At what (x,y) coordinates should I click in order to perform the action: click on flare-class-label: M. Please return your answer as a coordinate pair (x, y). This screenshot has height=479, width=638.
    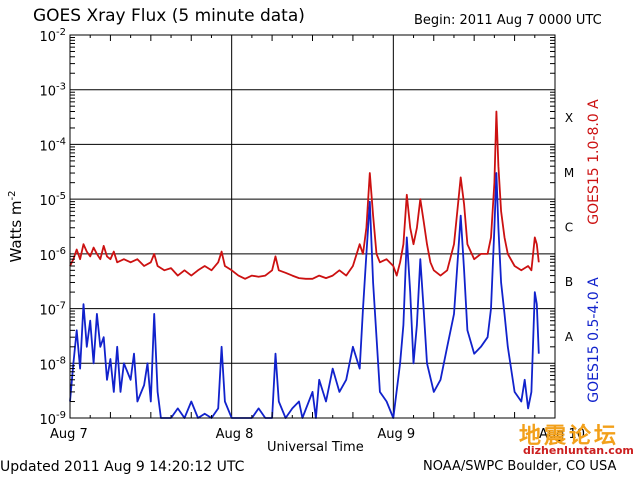
    Looking at the image, I should click on (569, 173).